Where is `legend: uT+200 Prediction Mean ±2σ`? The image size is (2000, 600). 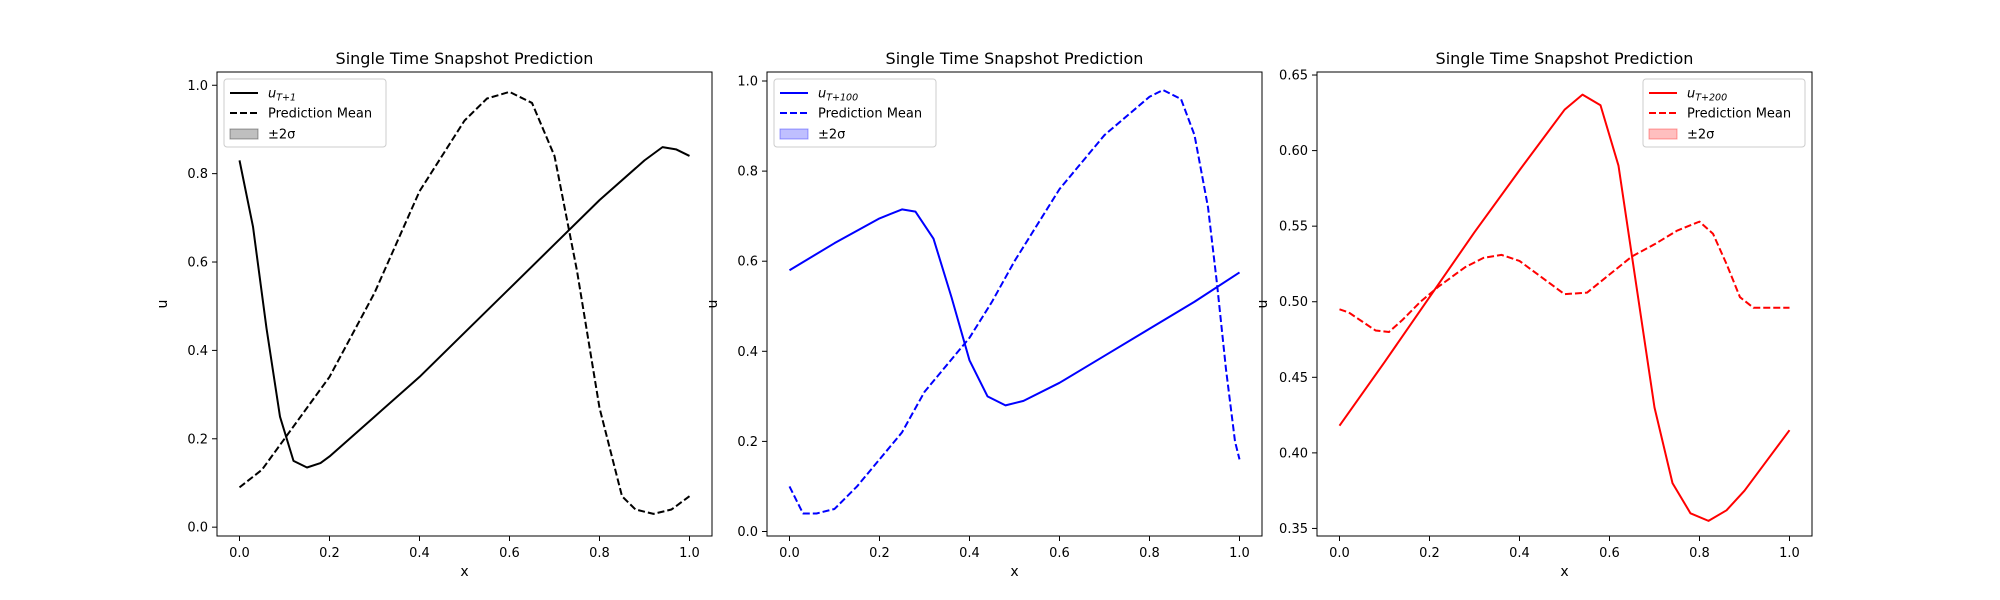
legend: uT+200 Prediction Mean ±2σ is located at coordinates (1724, 113).